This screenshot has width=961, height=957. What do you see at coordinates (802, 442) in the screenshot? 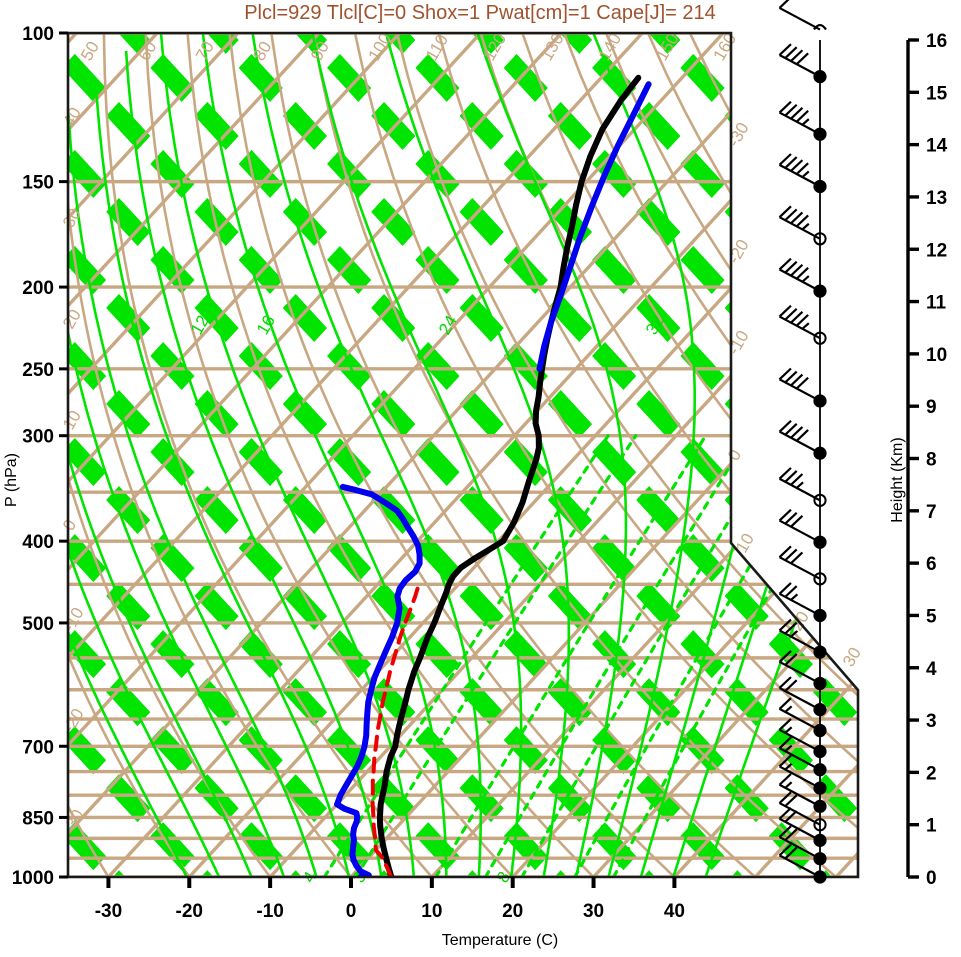
I see `wind-barb-layer` at bounding box center [802, 442].